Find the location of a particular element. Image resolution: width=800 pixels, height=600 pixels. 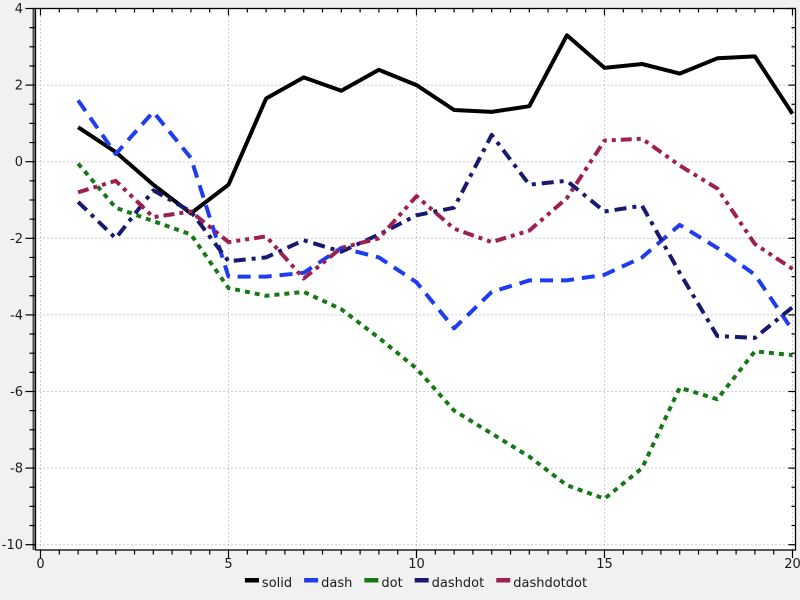

x-axis-tick-label: 5 is located at coordinates (228, 564).